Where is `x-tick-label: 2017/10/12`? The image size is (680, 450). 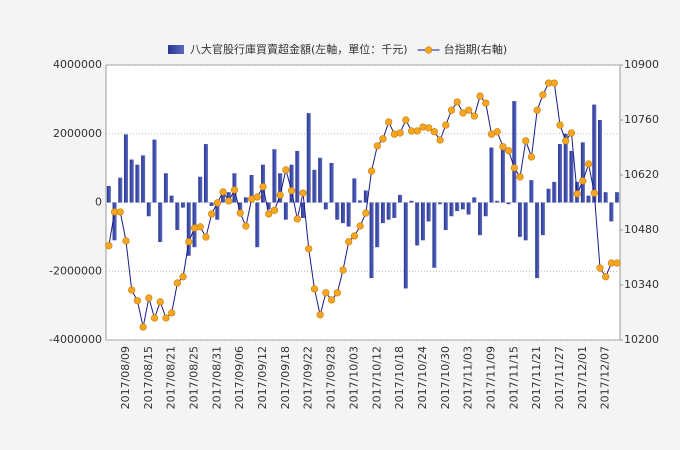
x-tick-label: 2017/10/12 is located at coordinates (376, 377).